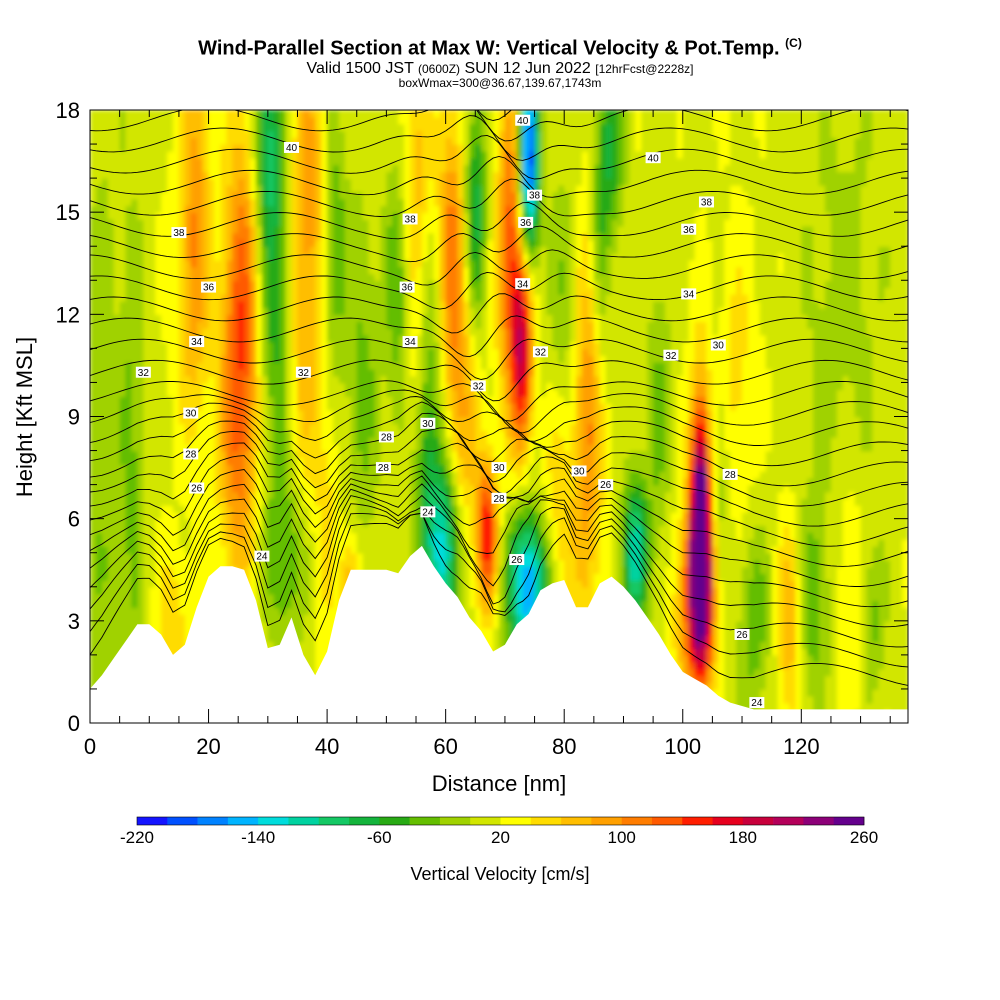  What do you see at coordinates (360, 68) in the screenshot?
I see `valid-time: Valid 1500 JST` at bounding box center [360, 68].